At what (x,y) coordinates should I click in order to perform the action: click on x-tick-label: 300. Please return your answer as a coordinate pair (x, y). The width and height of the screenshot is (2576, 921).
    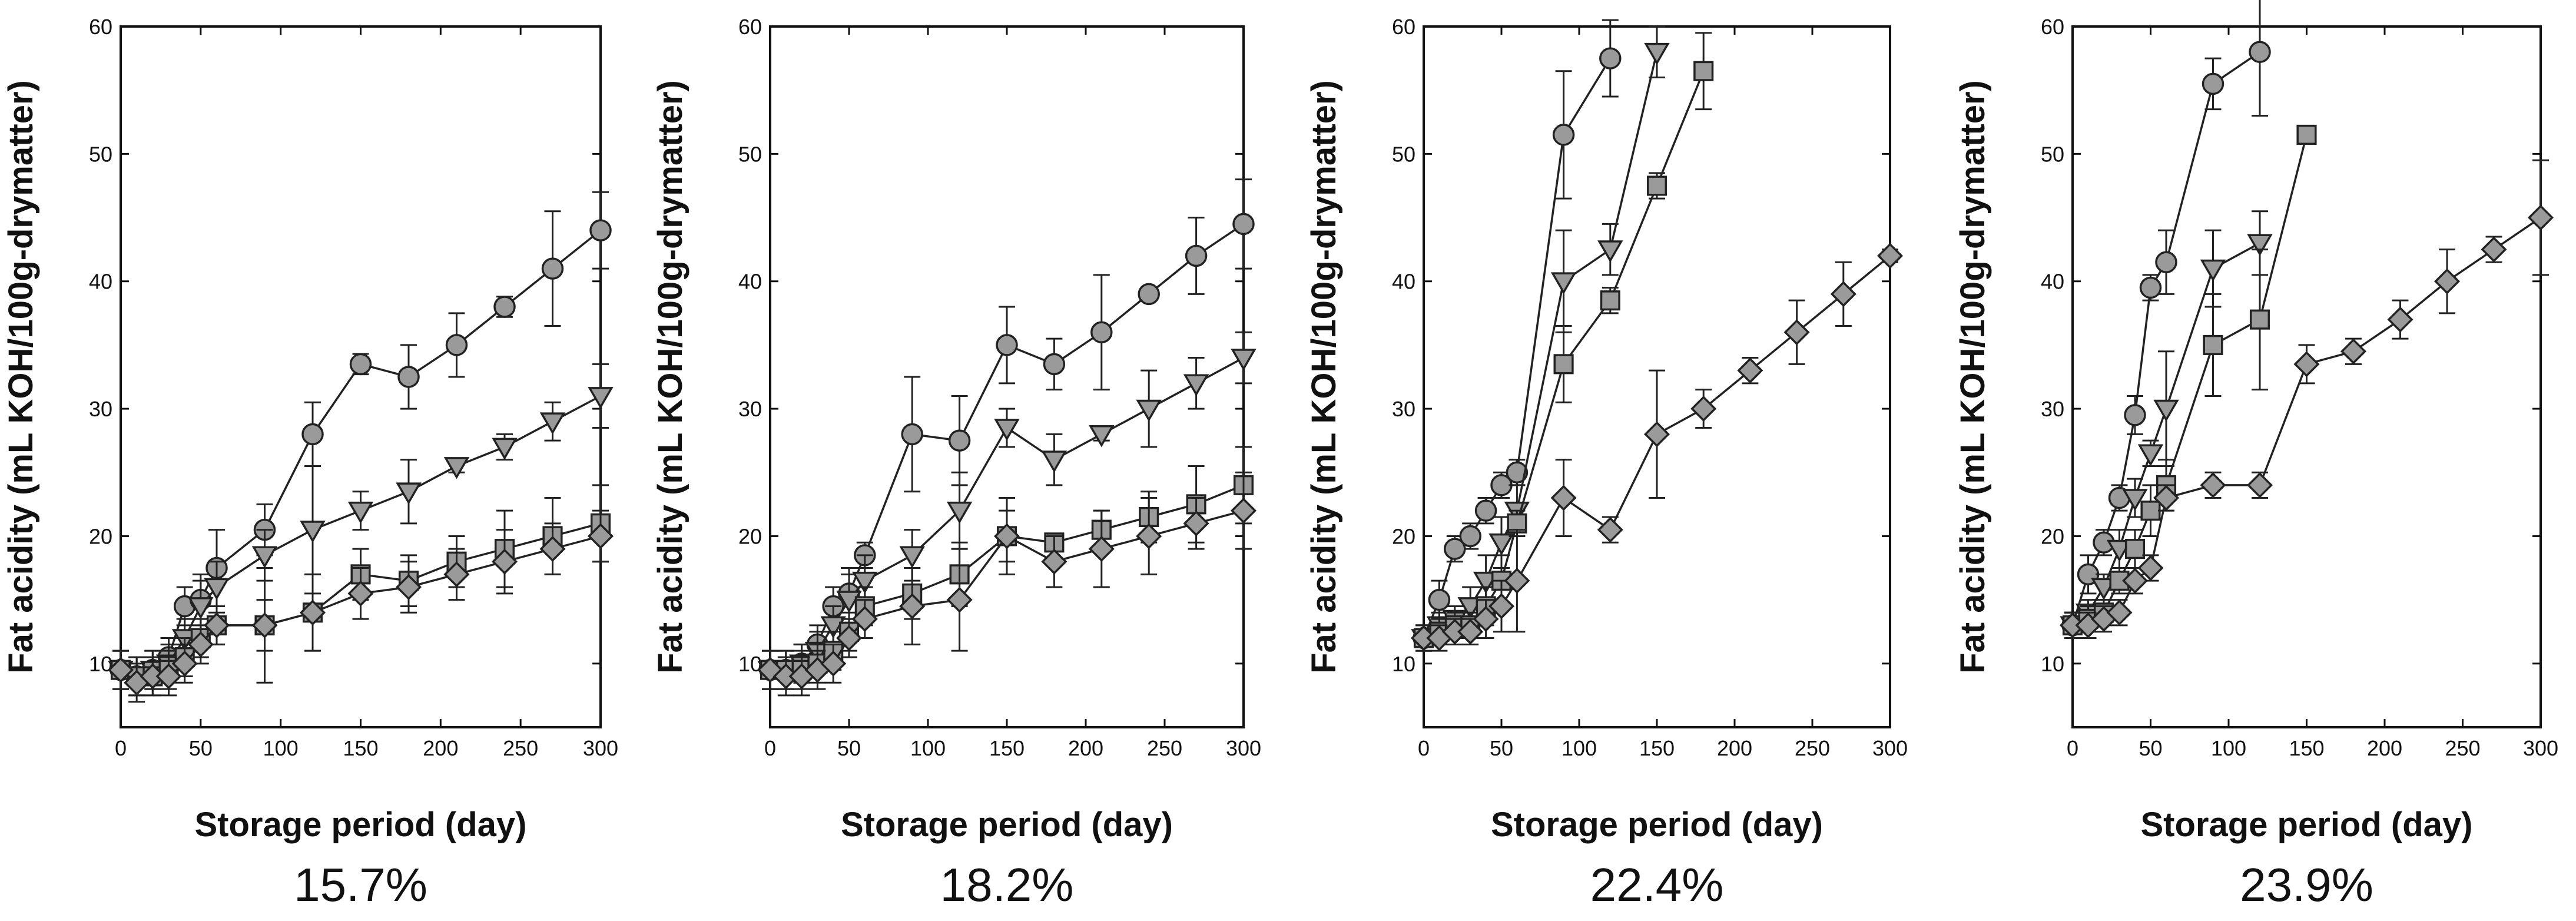
    Looking at the image, I should click on (1890, 748).